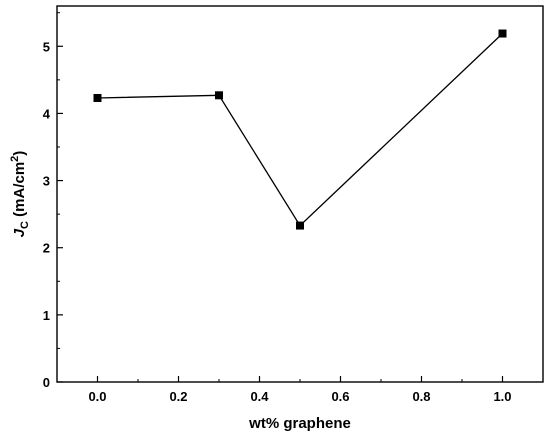  Describe the element at coordinates (299, 423) in the screenshot. I see `x-axis-label: wt% graphene` at that location.